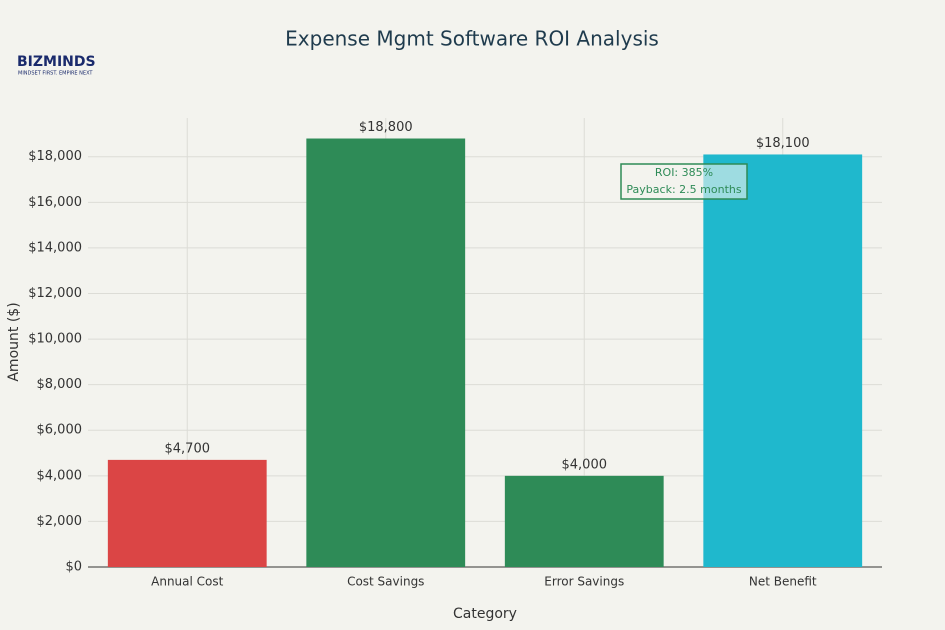 This screenshot has height=630, width=945. What do you see at coordinates (55, 247) in the screenshot?
I see `y-tick-label: $14,000` at bounding box center [55, 247].